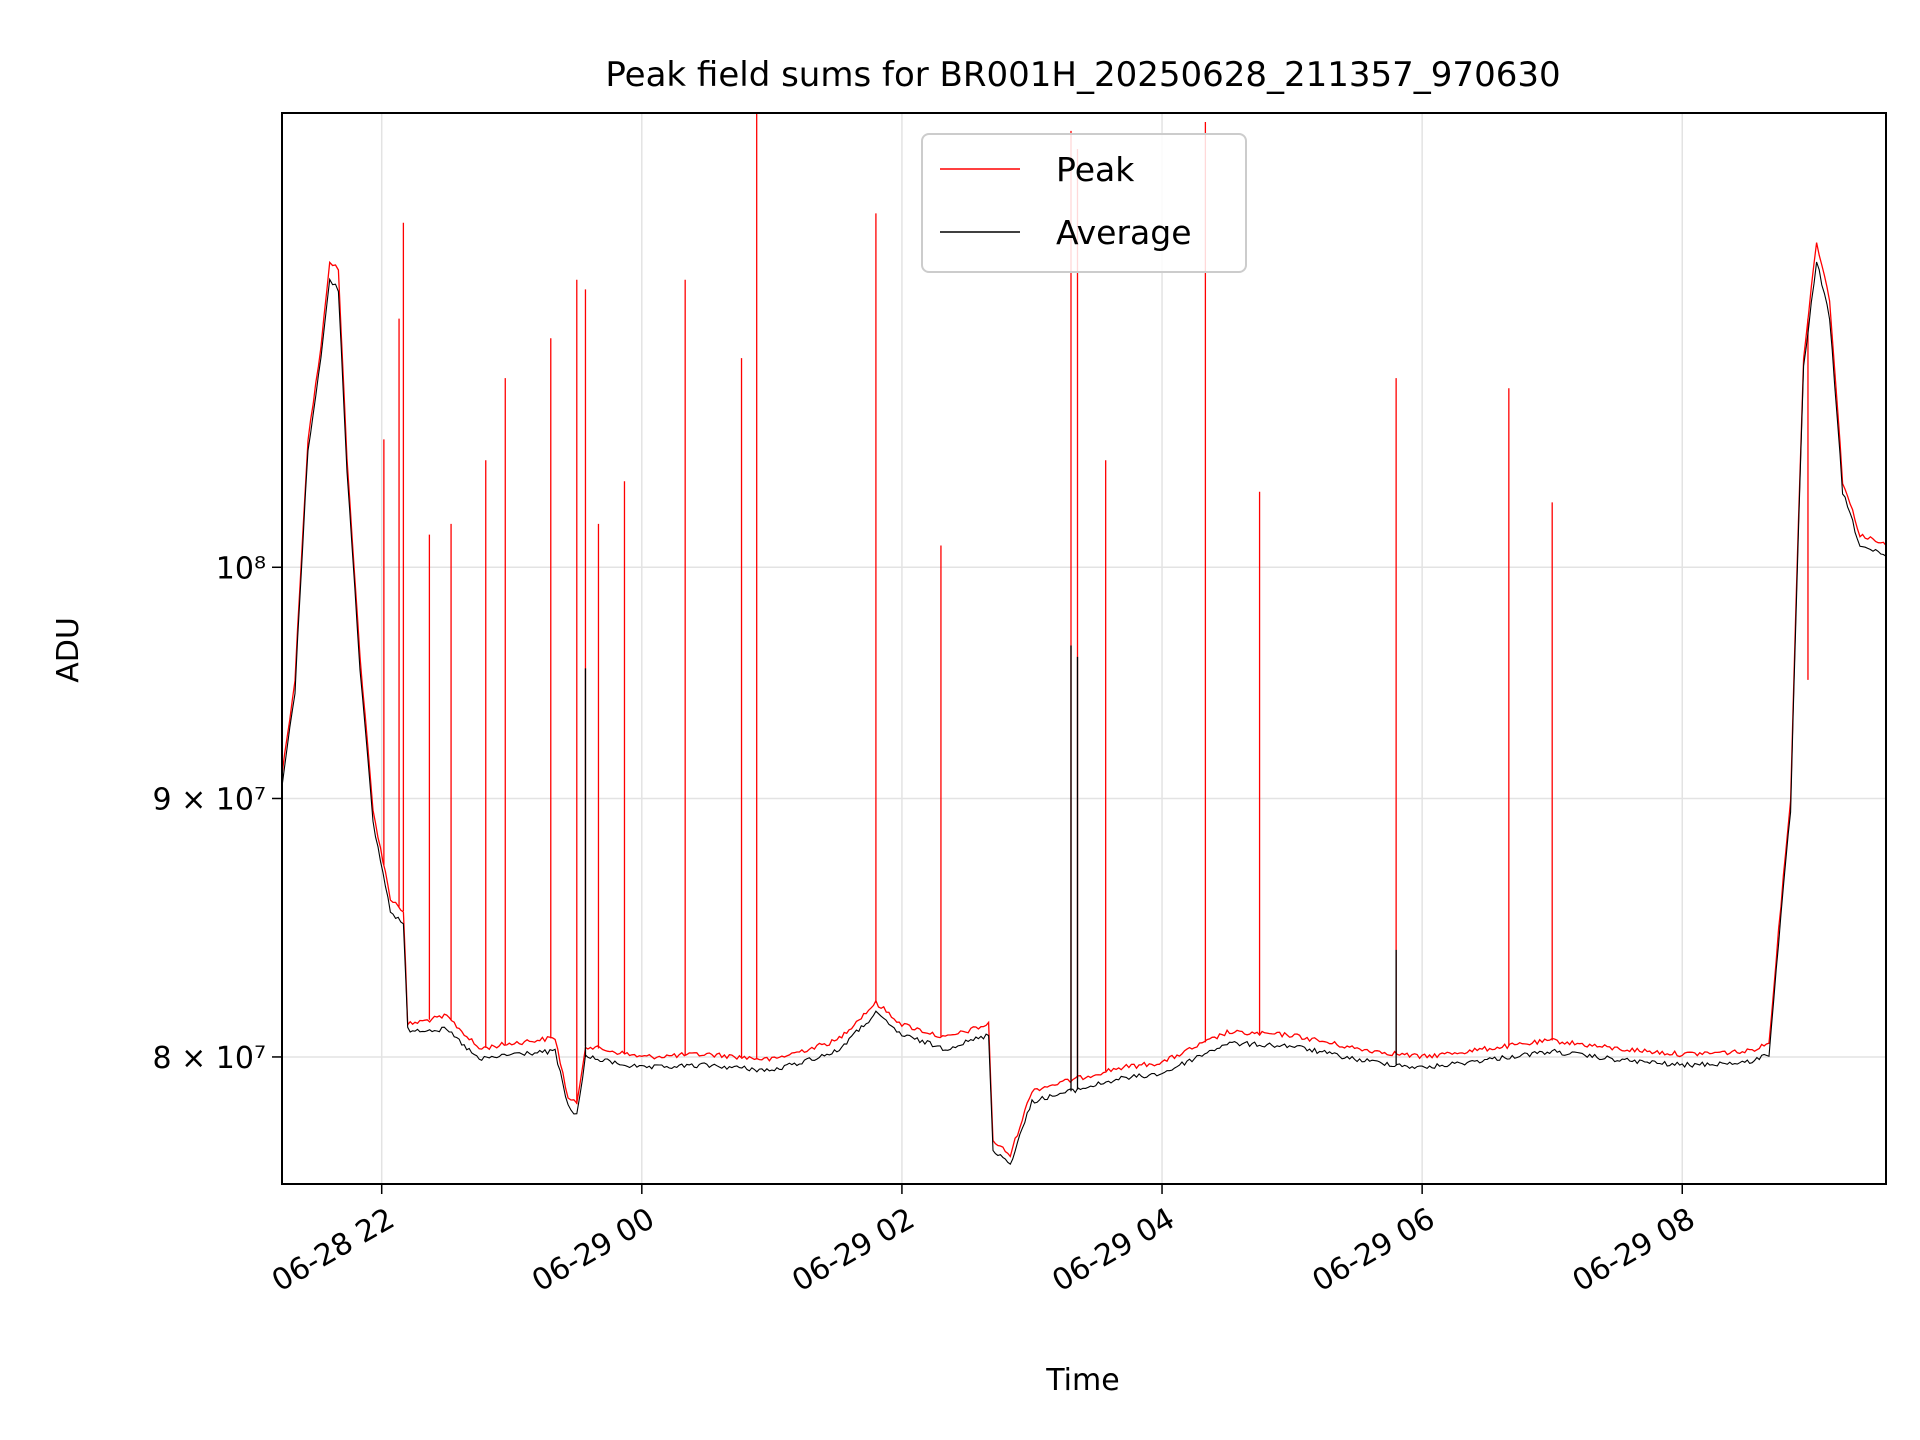 The image size is (1920, 1440). Describe the element at coordinates (68, 650) in the screenshot. I see `y-axis-label: ADU` at that location.